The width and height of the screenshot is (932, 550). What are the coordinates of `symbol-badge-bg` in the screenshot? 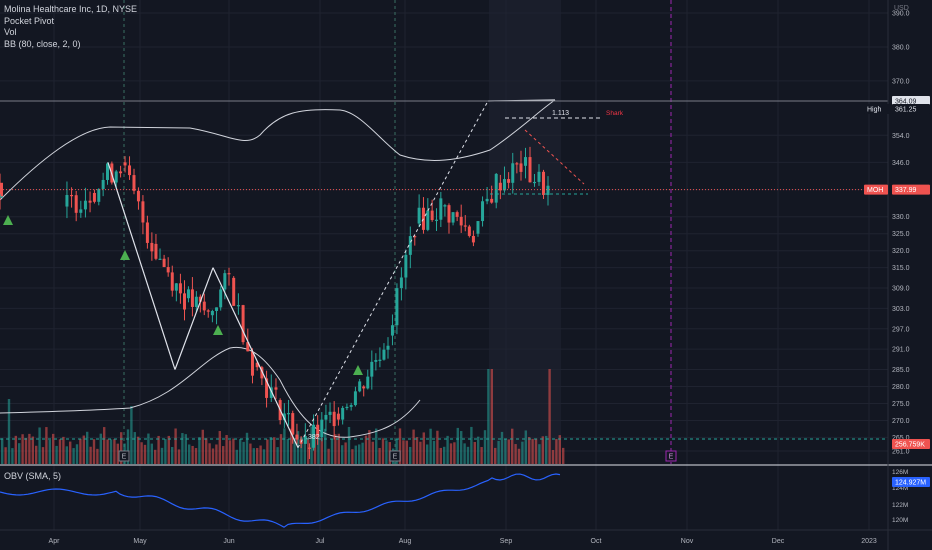 It's located at (876, 189).